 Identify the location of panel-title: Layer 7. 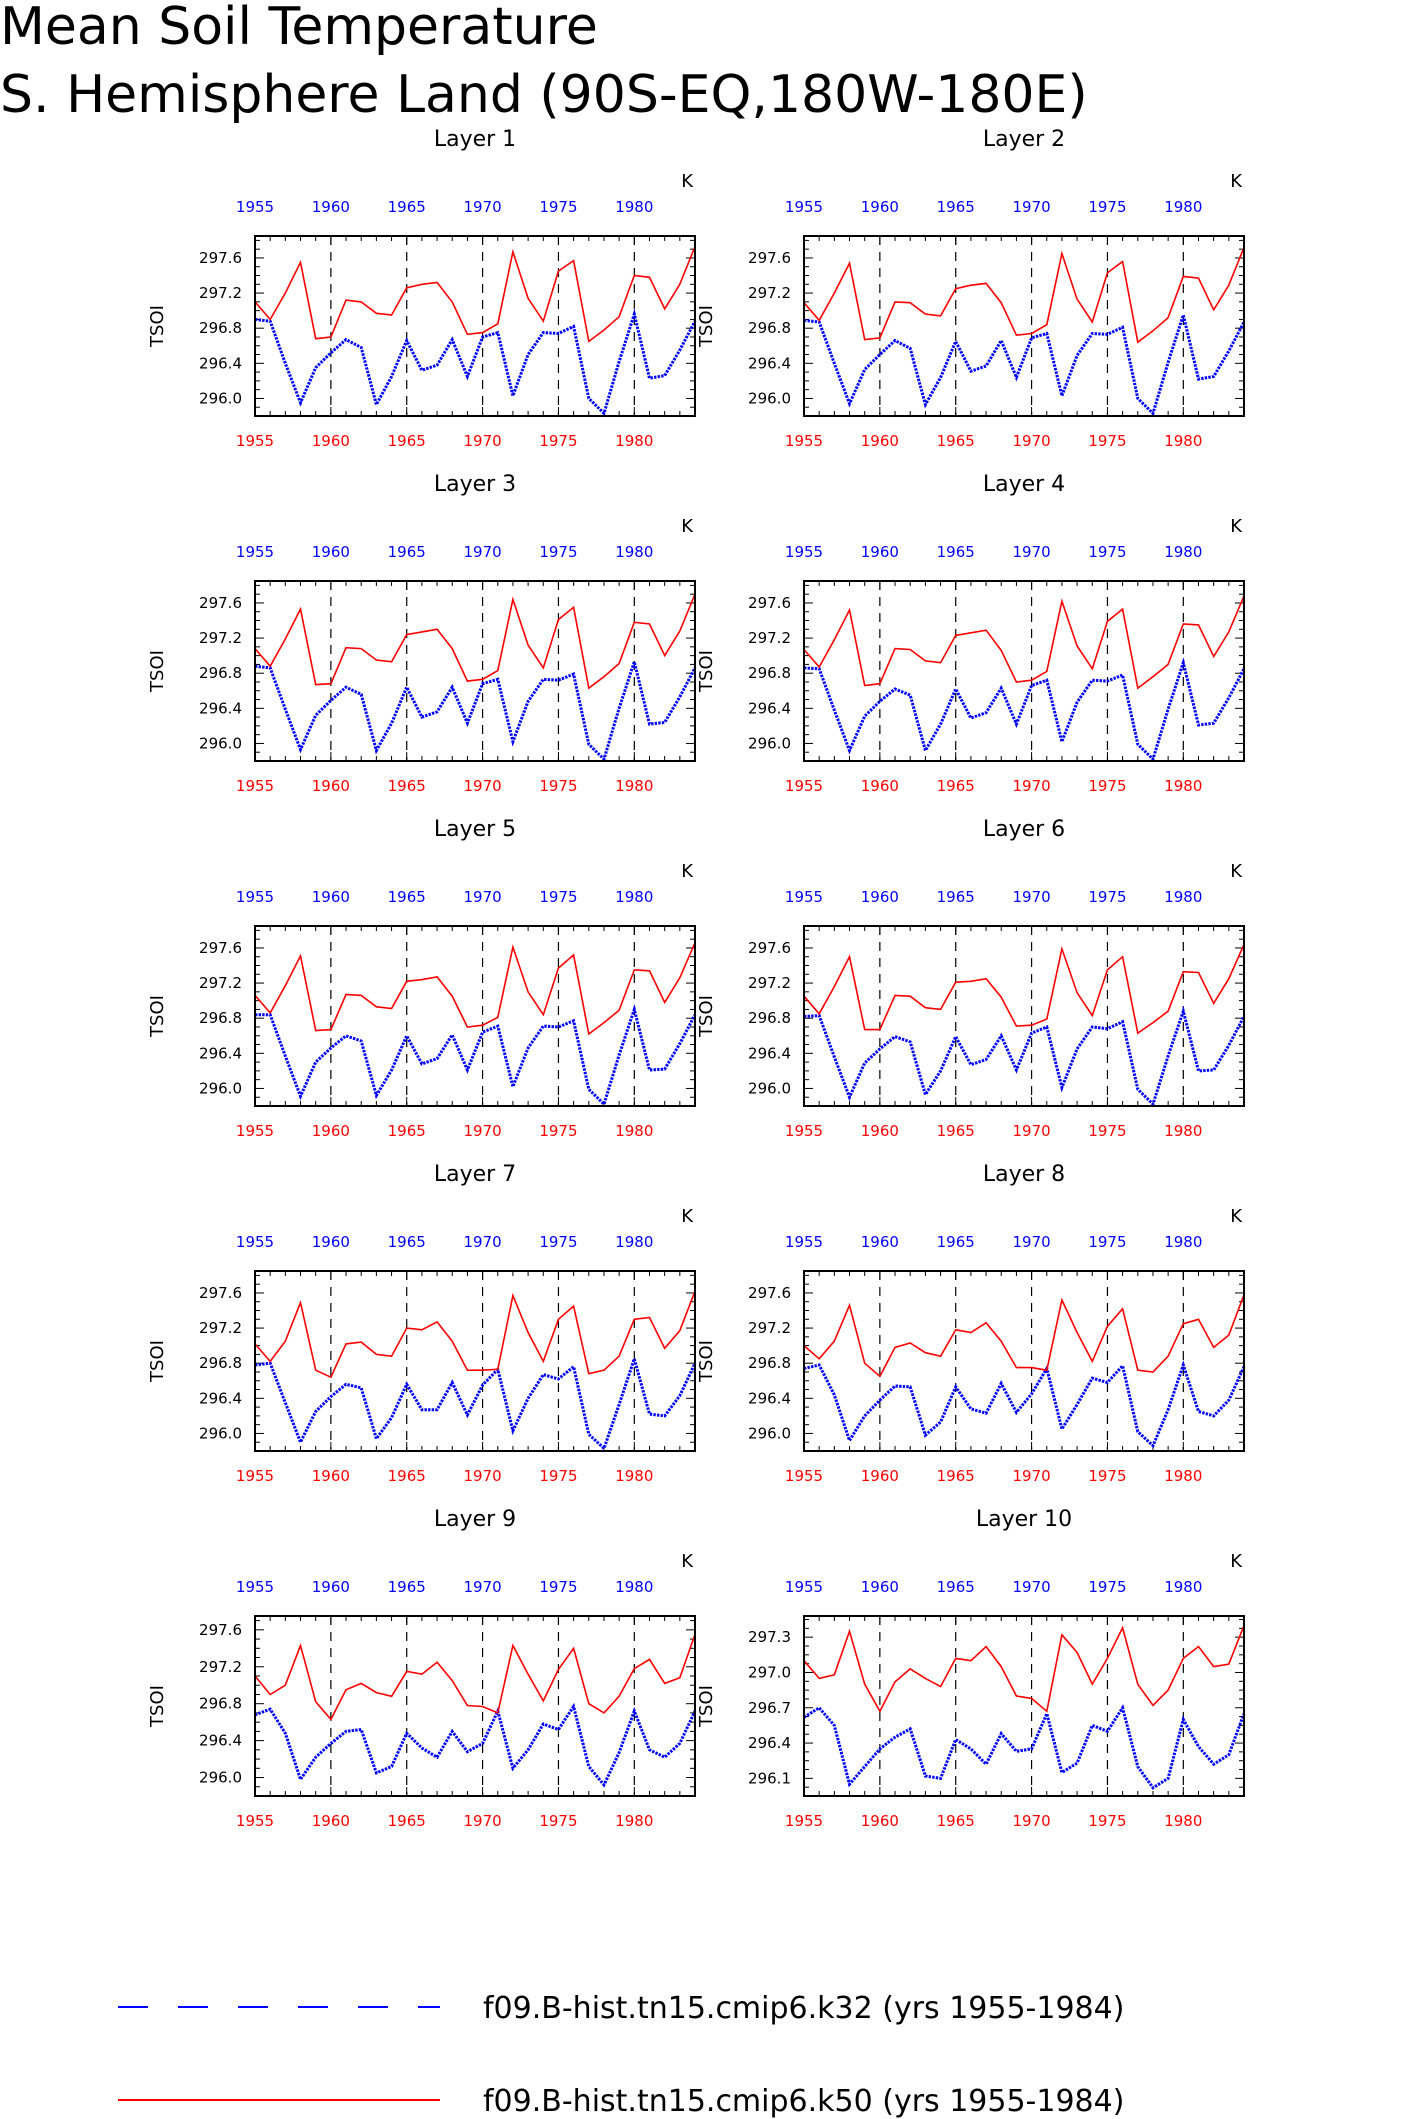
(475, 1174).